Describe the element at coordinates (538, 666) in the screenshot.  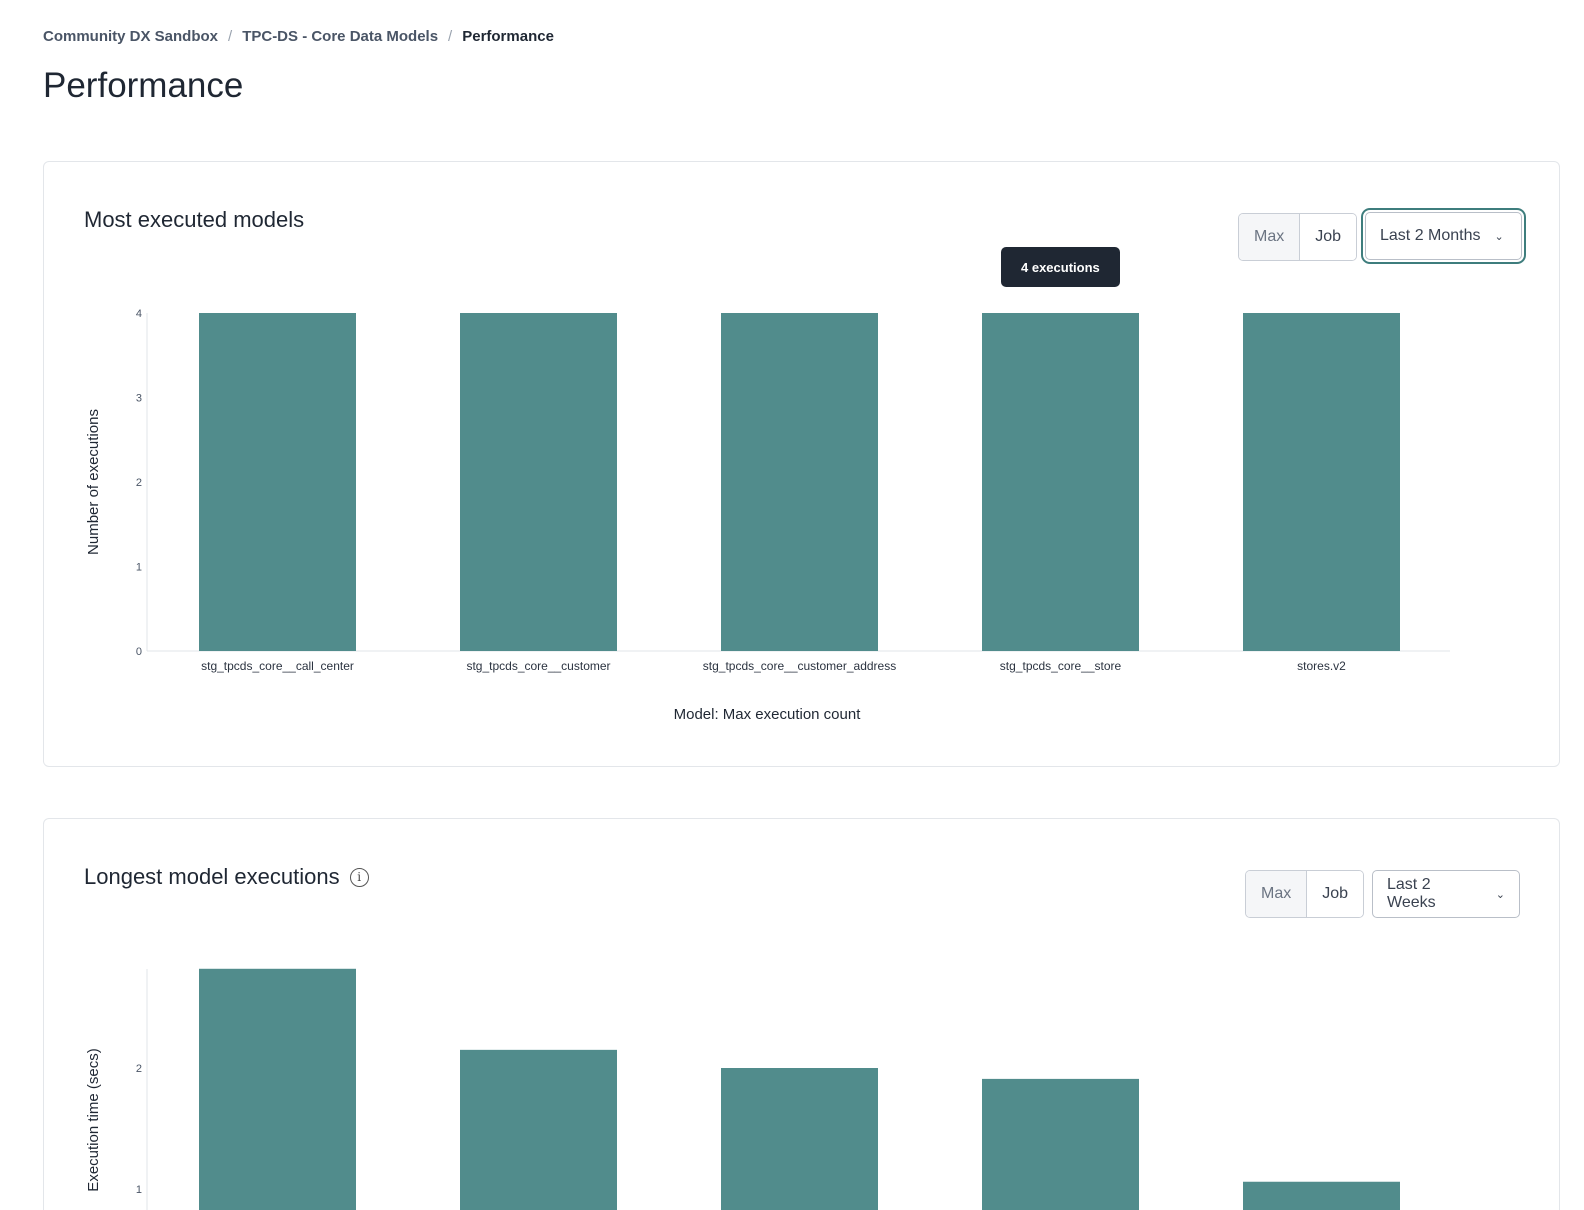
I see `x-tick-label: stg_tpcds_core__customer` at that location.